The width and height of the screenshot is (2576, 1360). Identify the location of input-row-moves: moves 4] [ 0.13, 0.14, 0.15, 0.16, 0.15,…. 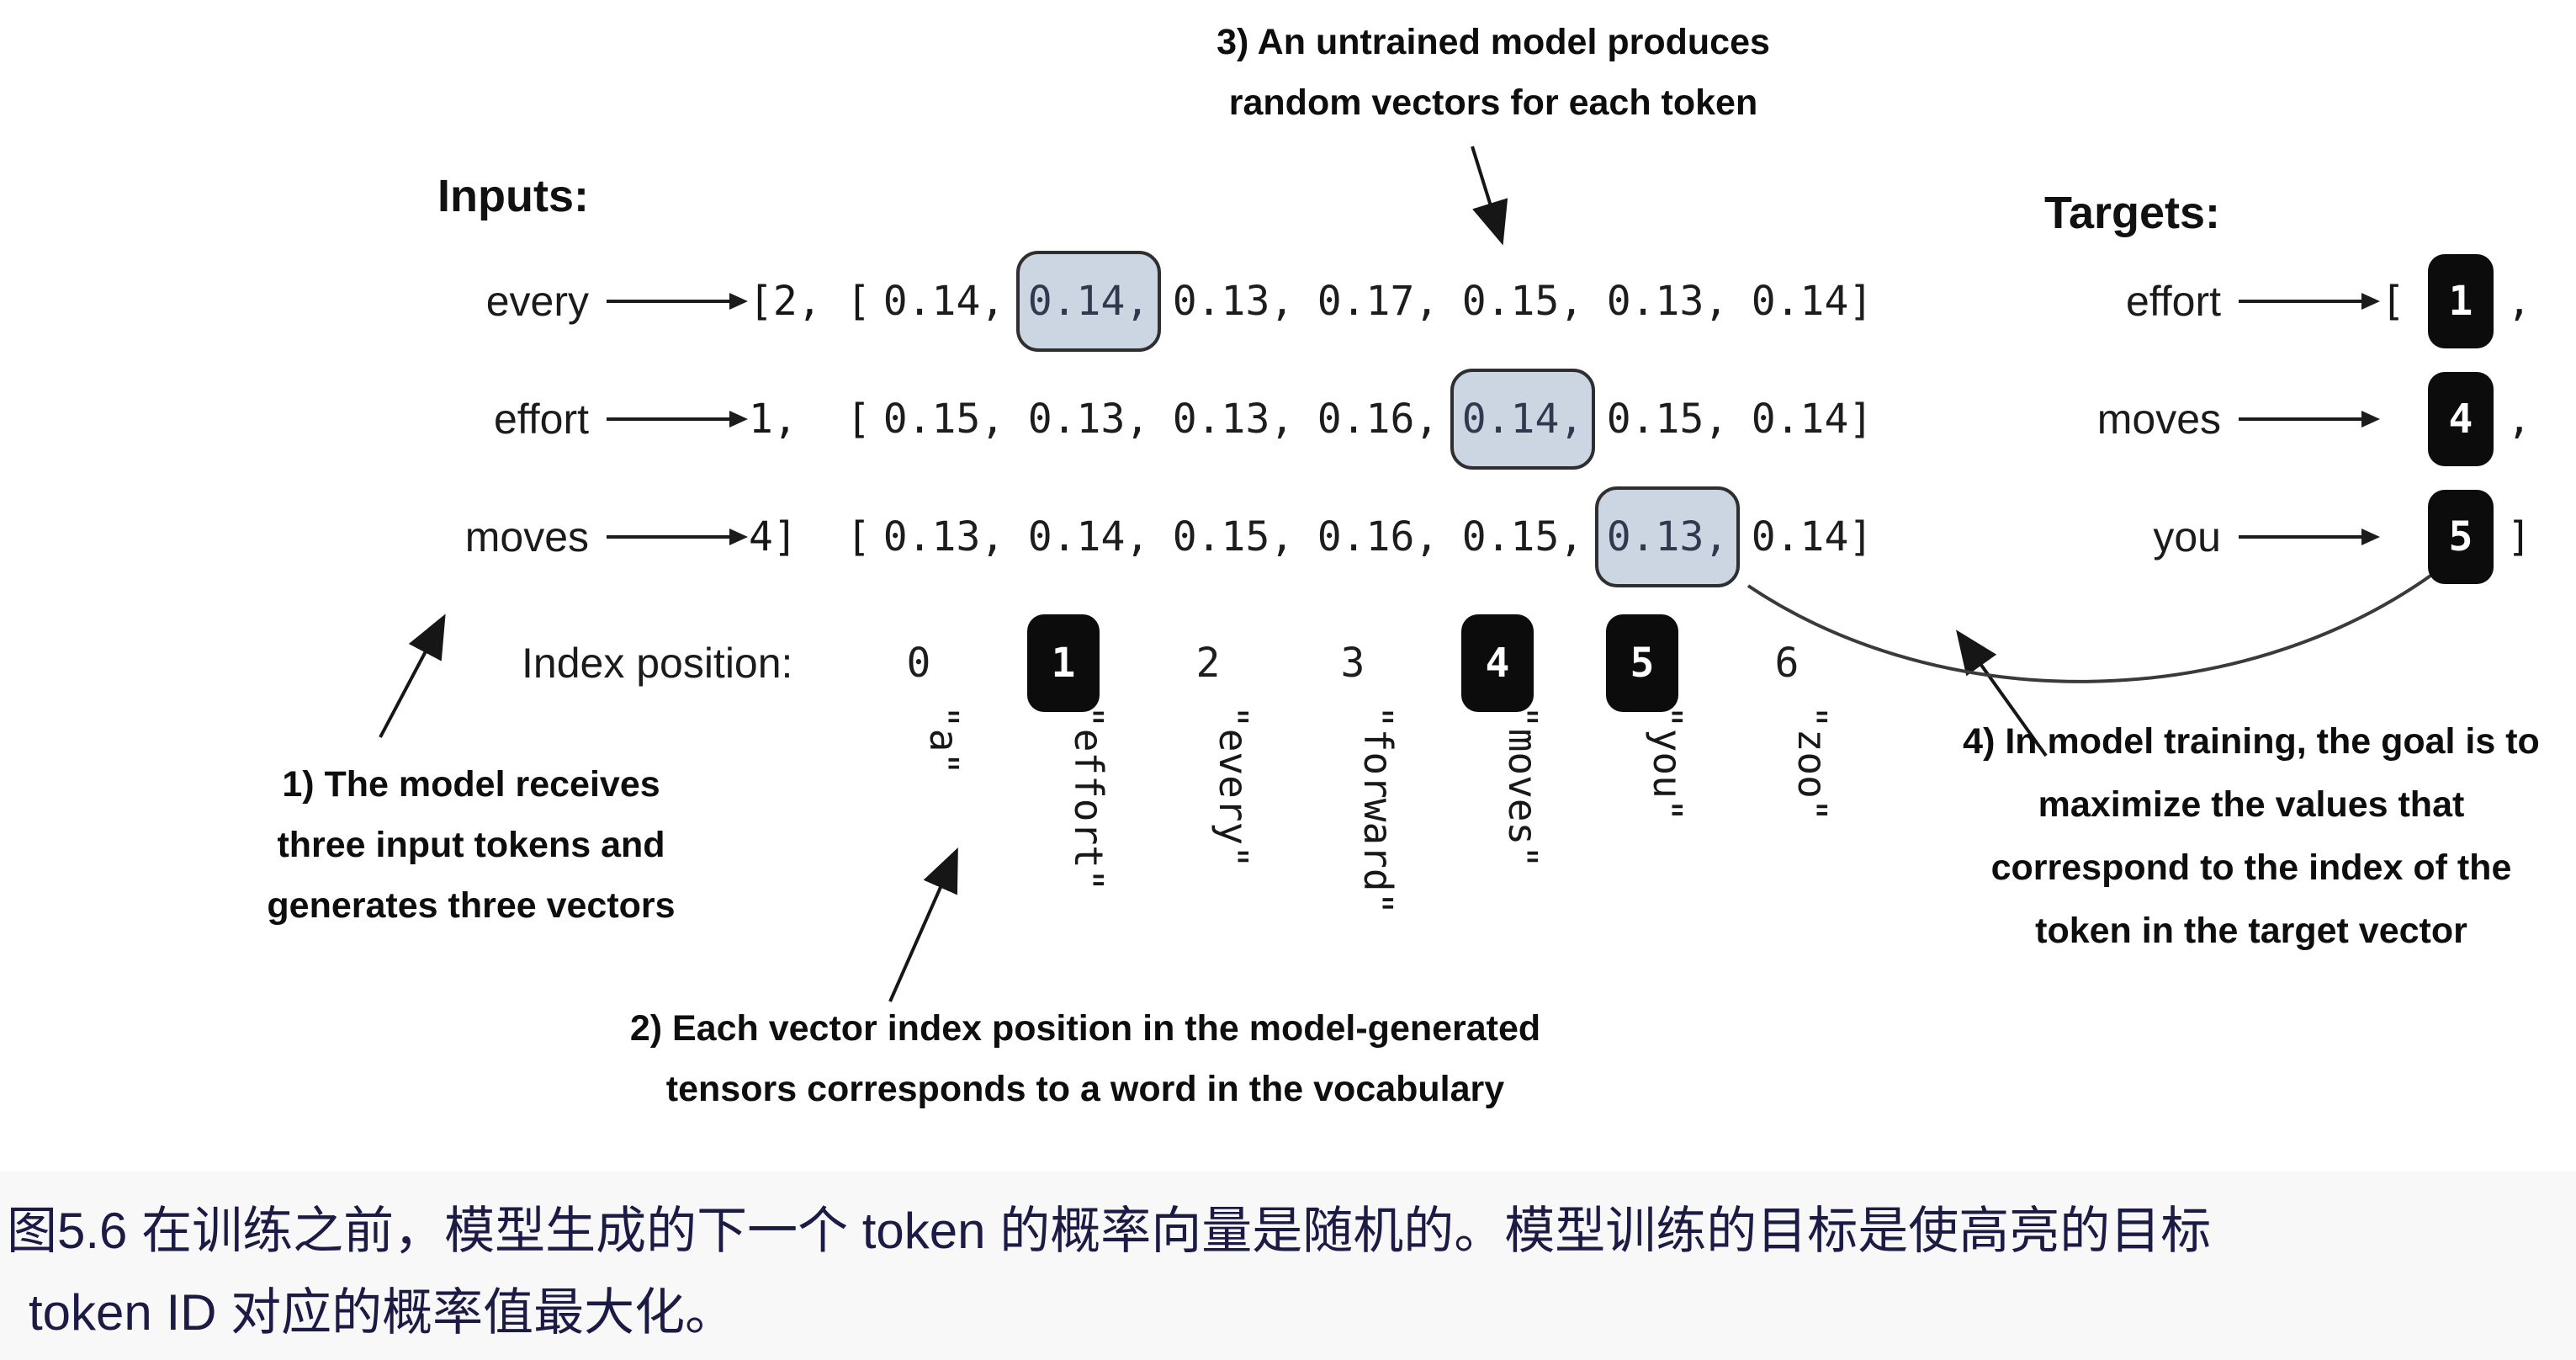
(1135, 536).